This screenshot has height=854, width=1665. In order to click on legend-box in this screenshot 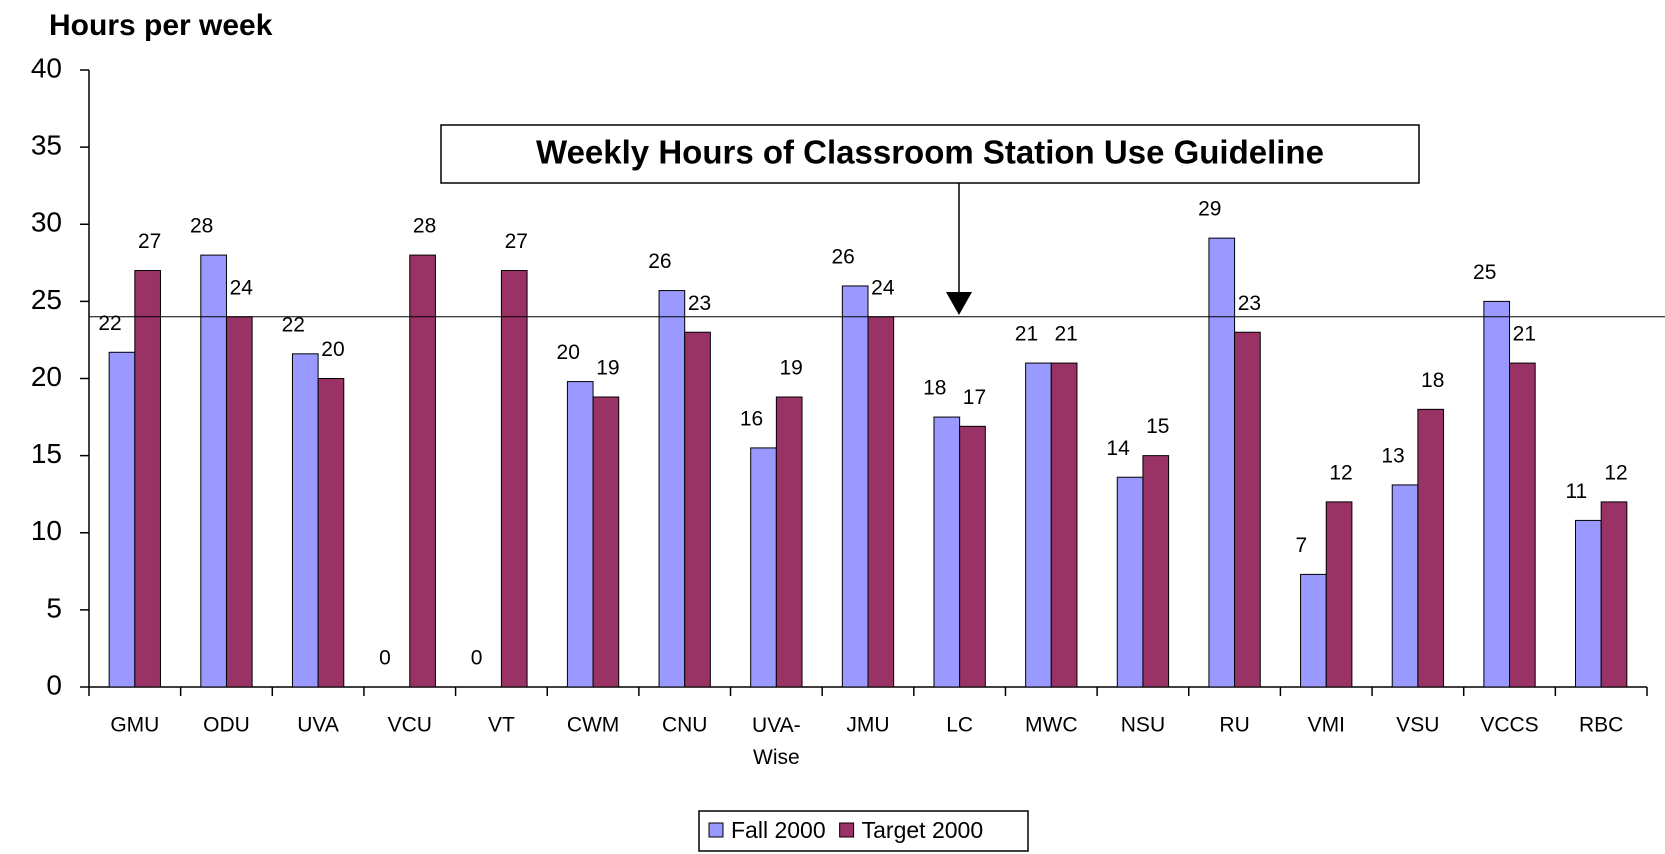, I will do `click(863, 831)`.